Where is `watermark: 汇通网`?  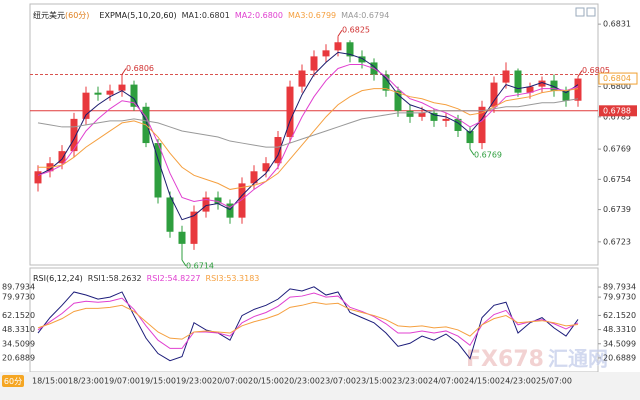 watermark: 汇通网 is located at coordinates (578, 359).